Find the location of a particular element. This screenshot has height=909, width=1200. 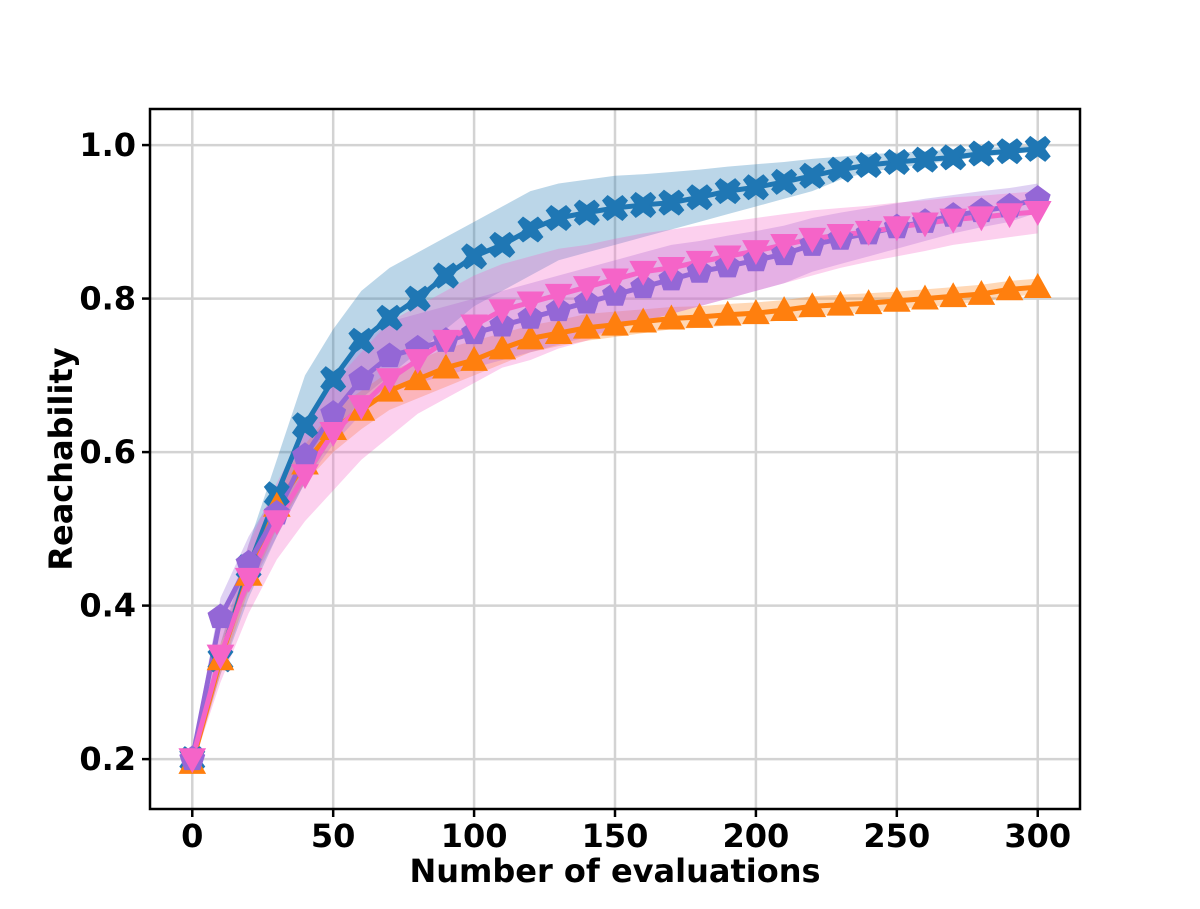

y-tick-label: 1.0 is located at coordinates (107, 145).